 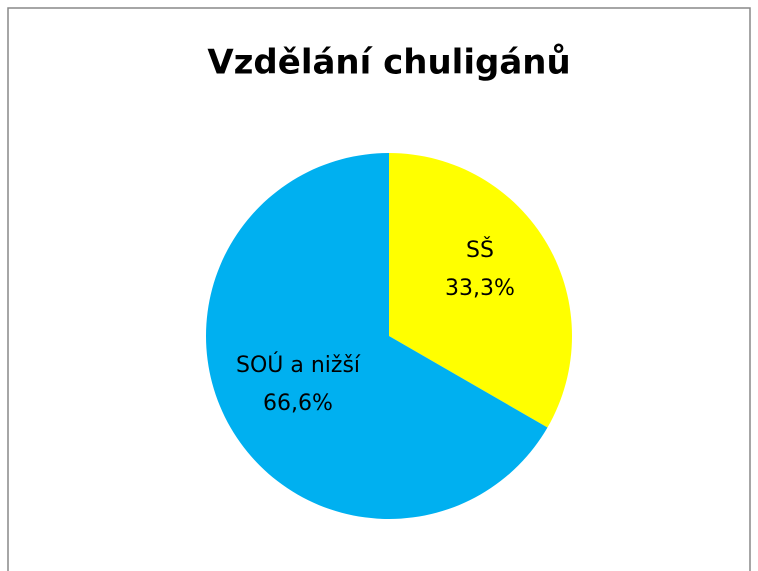 What do you see at coordinates (480, 250) in the screenshot?
I see `category-label: SŠ` at bounding box center [480, 250].